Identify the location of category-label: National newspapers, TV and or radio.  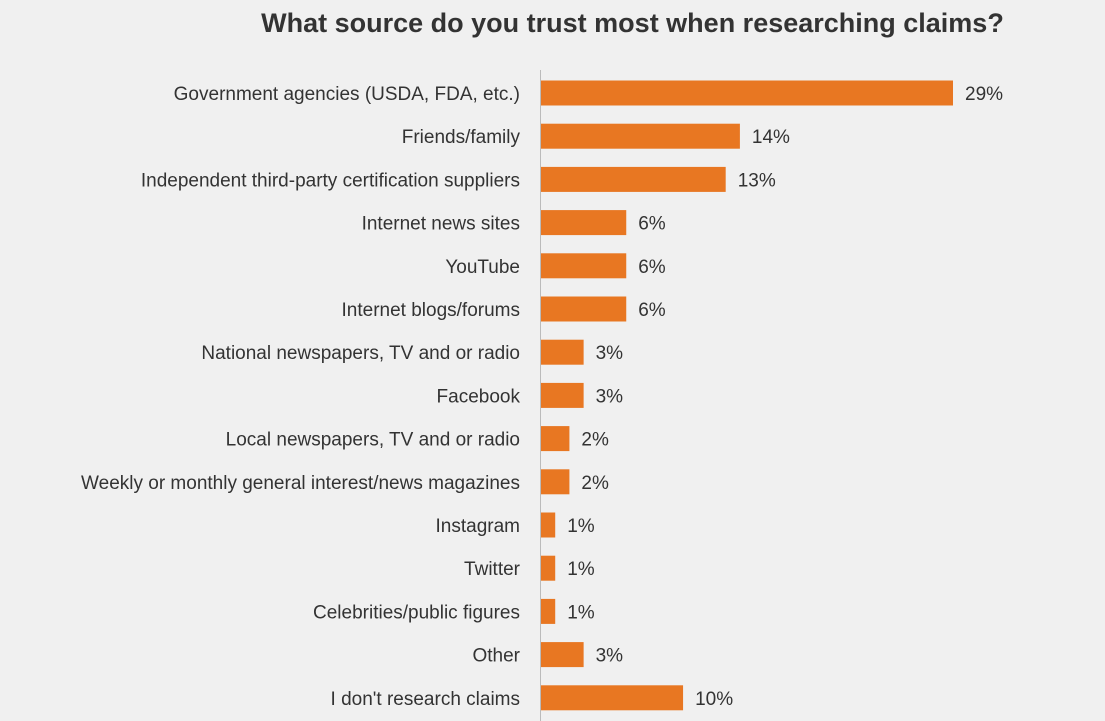
(360, 353).